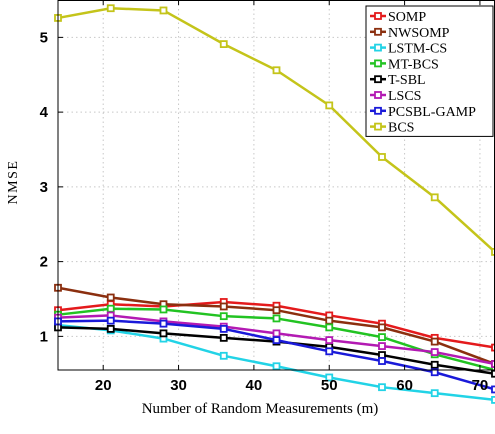 This screenshot has height=434, width=495. What do you see at coordinates (432, 112) in the screenshot?
I see `legend-label: PCSBL-GAMP` at bounding box center [432, 112].